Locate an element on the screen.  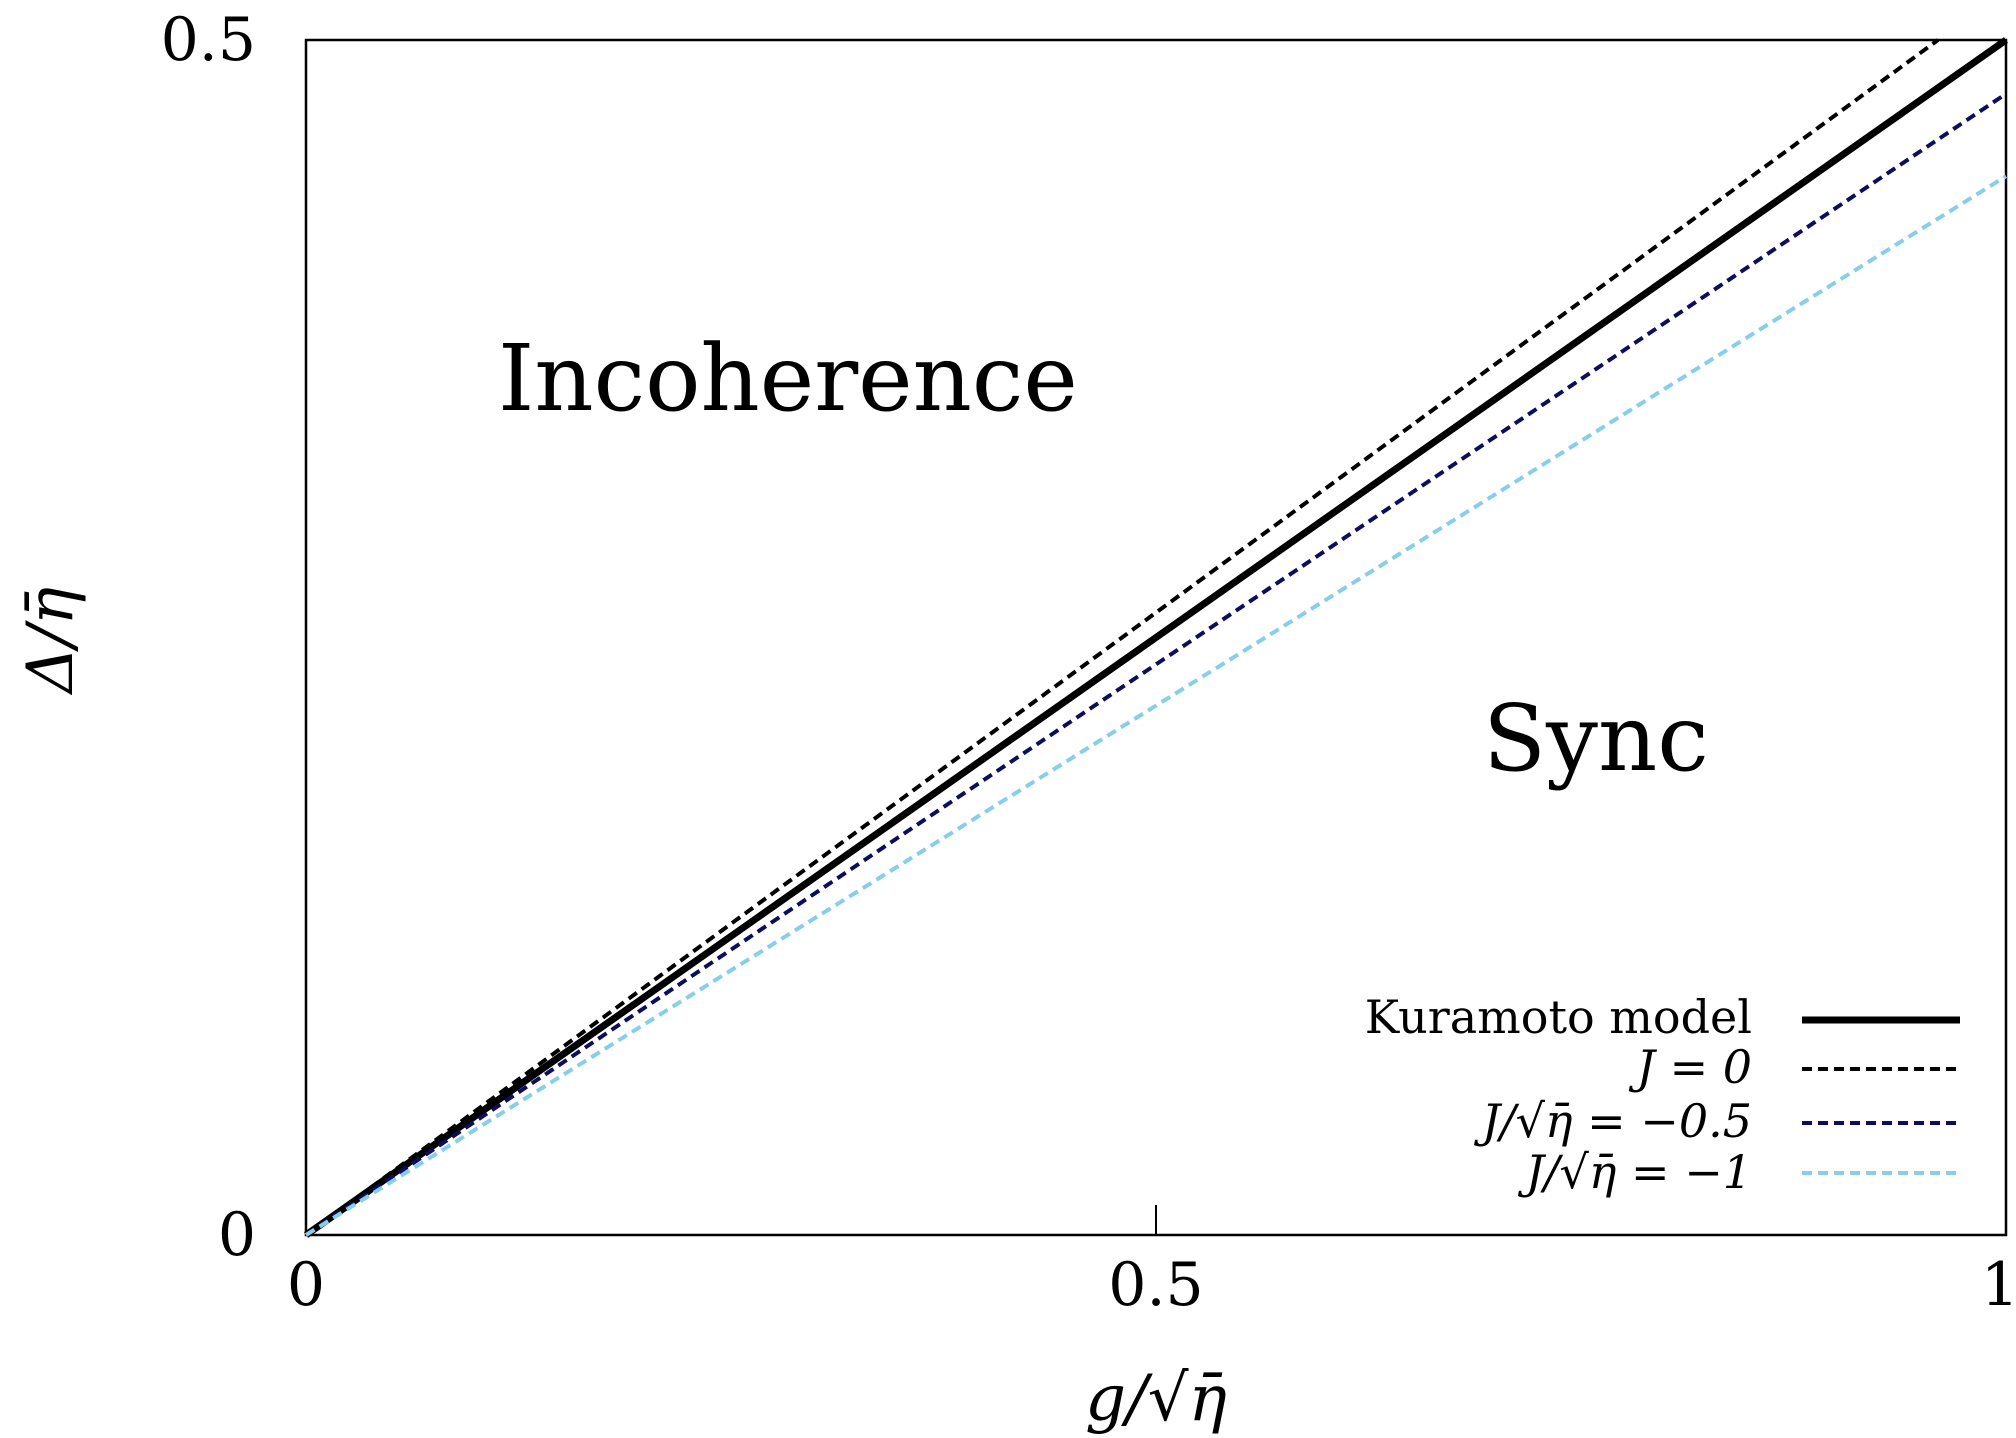
legend-label-jm1: J/√η̄ = −1 is located at coordinates (1635, 1172).